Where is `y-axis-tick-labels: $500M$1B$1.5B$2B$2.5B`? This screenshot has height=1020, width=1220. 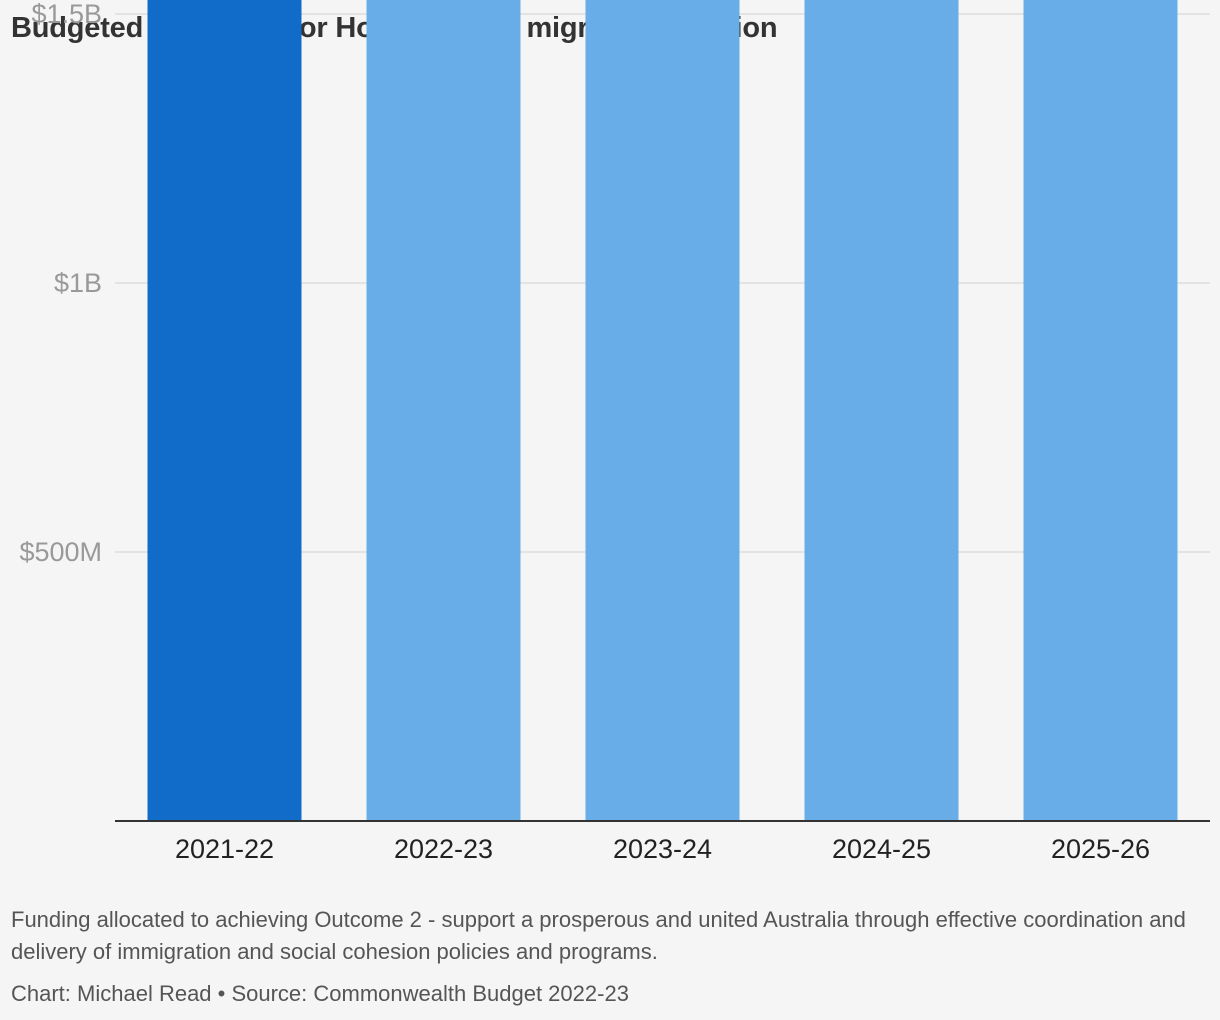 y-axis-tick-labels: $500M$1B$1.5B$2B$2.5B is located at coordinates (60, 283).